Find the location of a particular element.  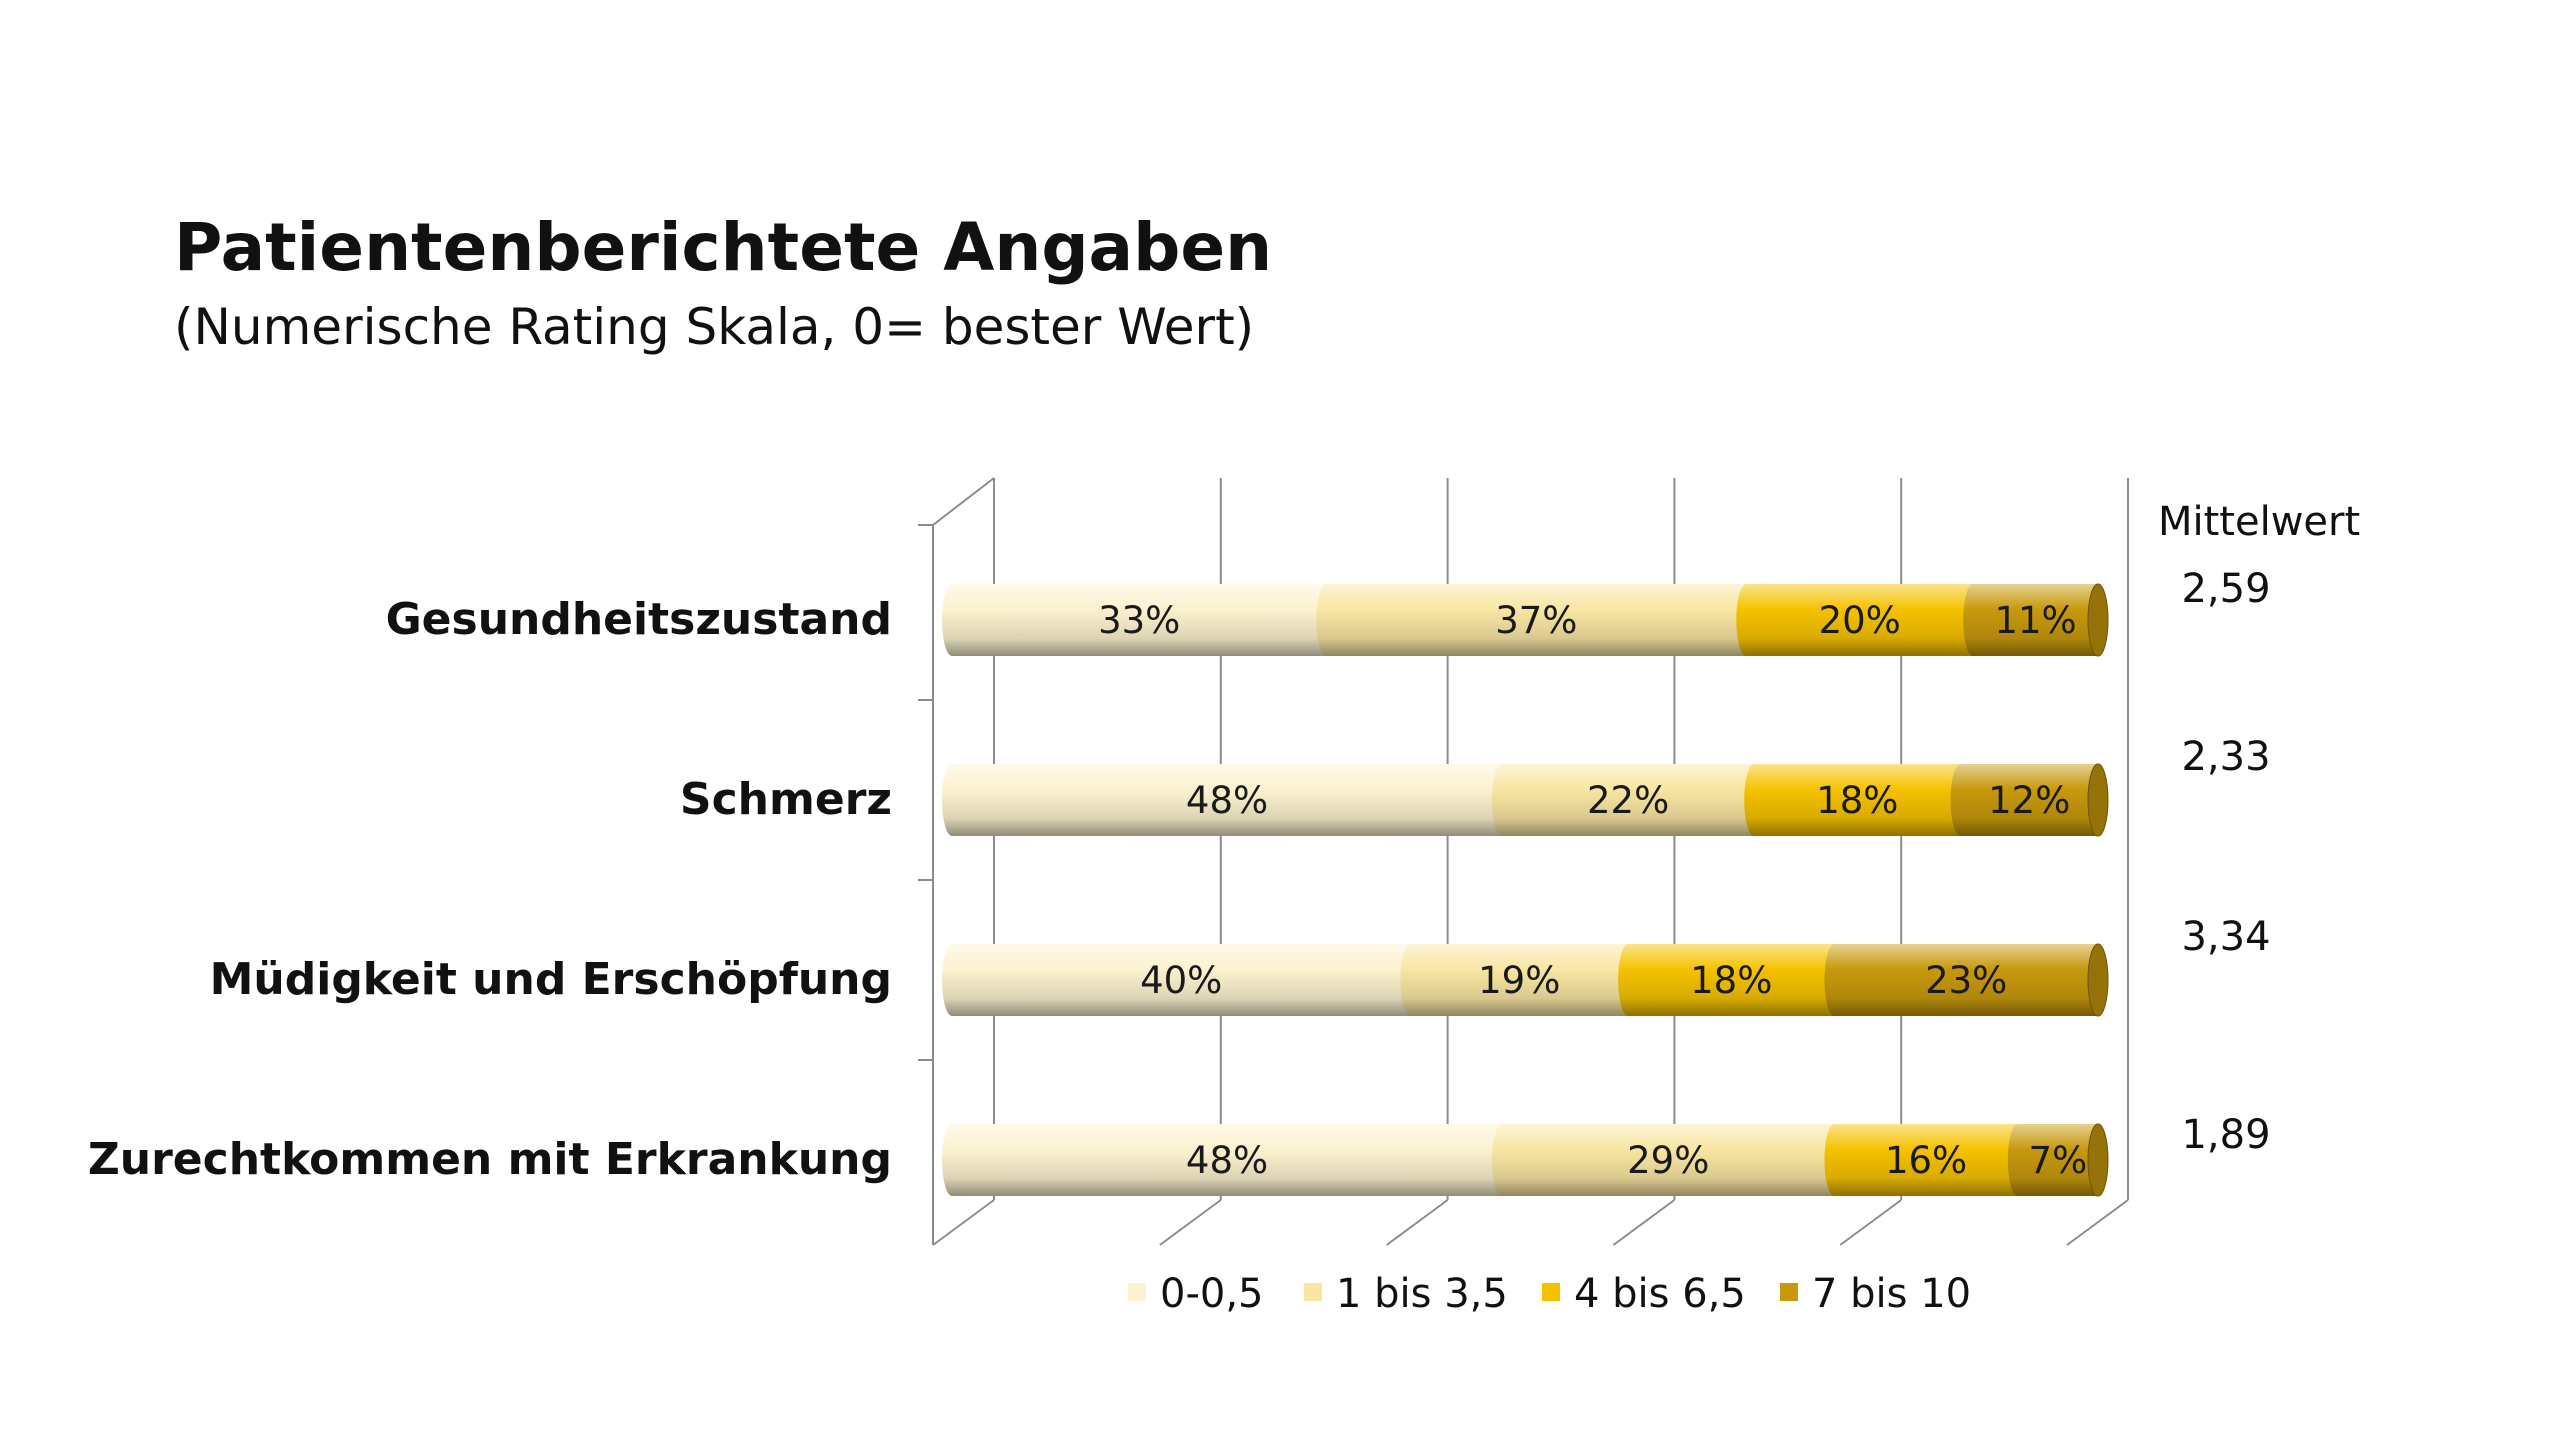

data-label: 33% is located at coordinates (1139, 620).